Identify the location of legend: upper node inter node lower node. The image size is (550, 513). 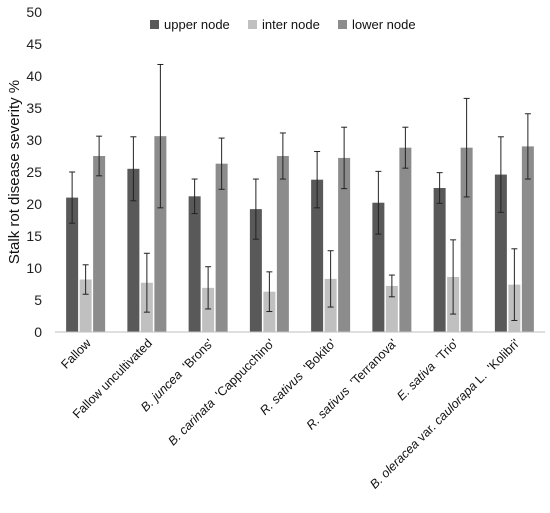
(283, 24).